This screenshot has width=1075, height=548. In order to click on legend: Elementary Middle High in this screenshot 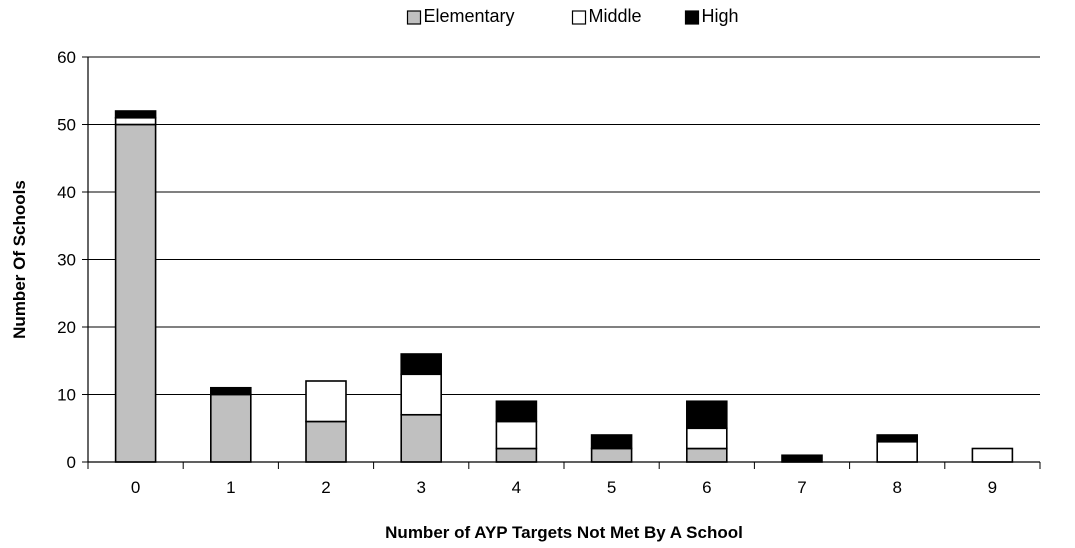, I will do `click(572, 16)`.